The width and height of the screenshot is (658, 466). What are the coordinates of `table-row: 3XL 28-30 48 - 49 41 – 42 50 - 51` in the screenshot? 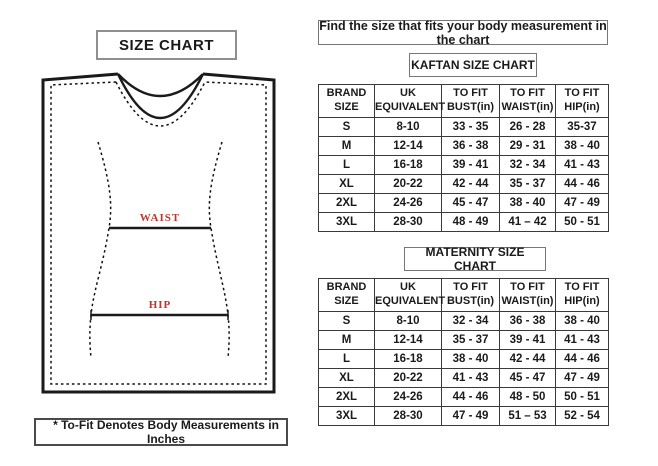 It's located at (463, 222).